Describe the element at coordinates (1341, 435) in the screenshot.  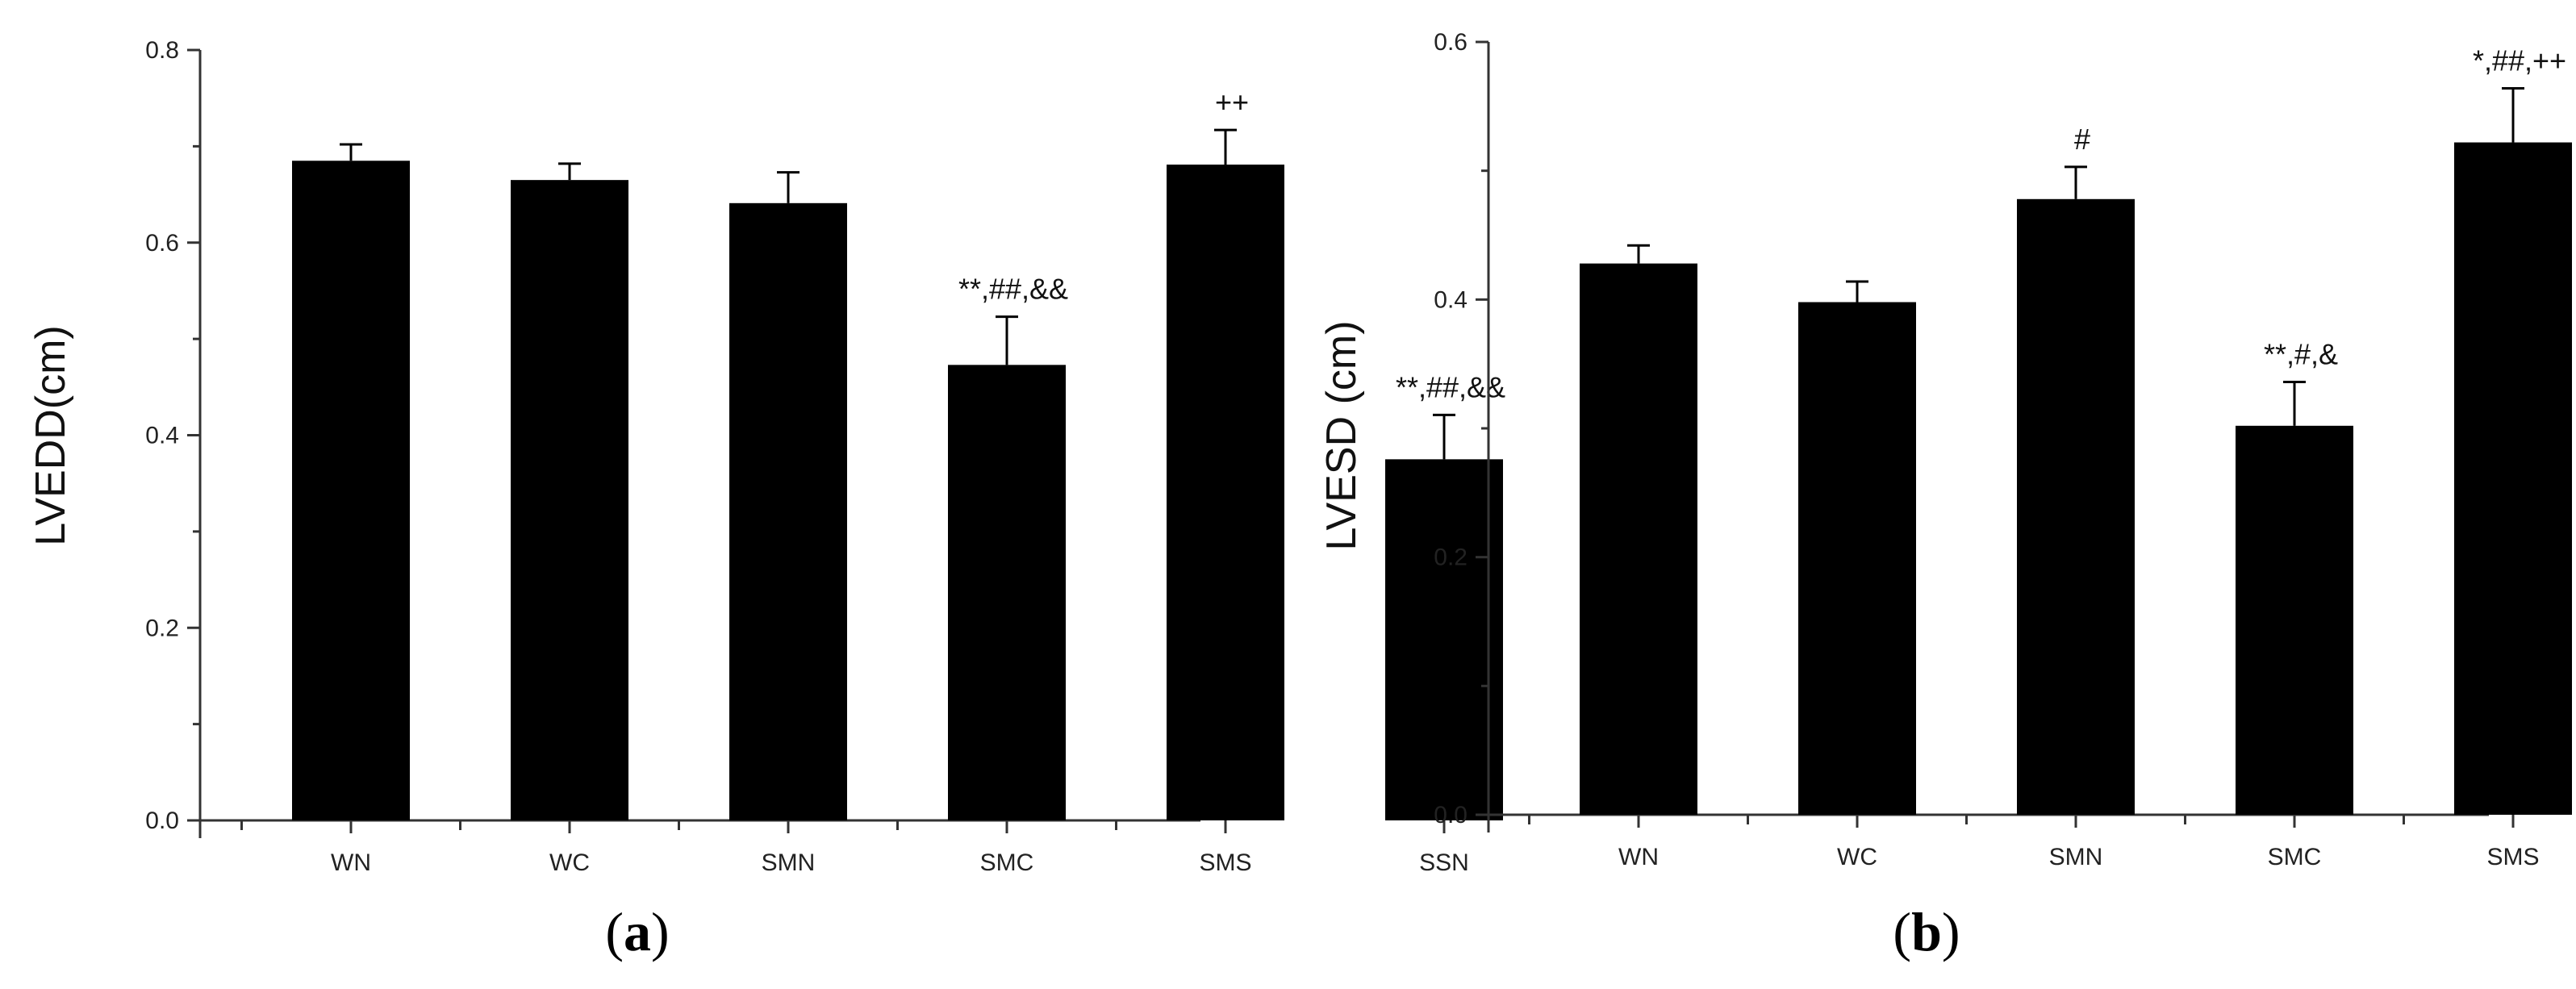
I see `y-axis-title: LVESD (cm)` at that location.